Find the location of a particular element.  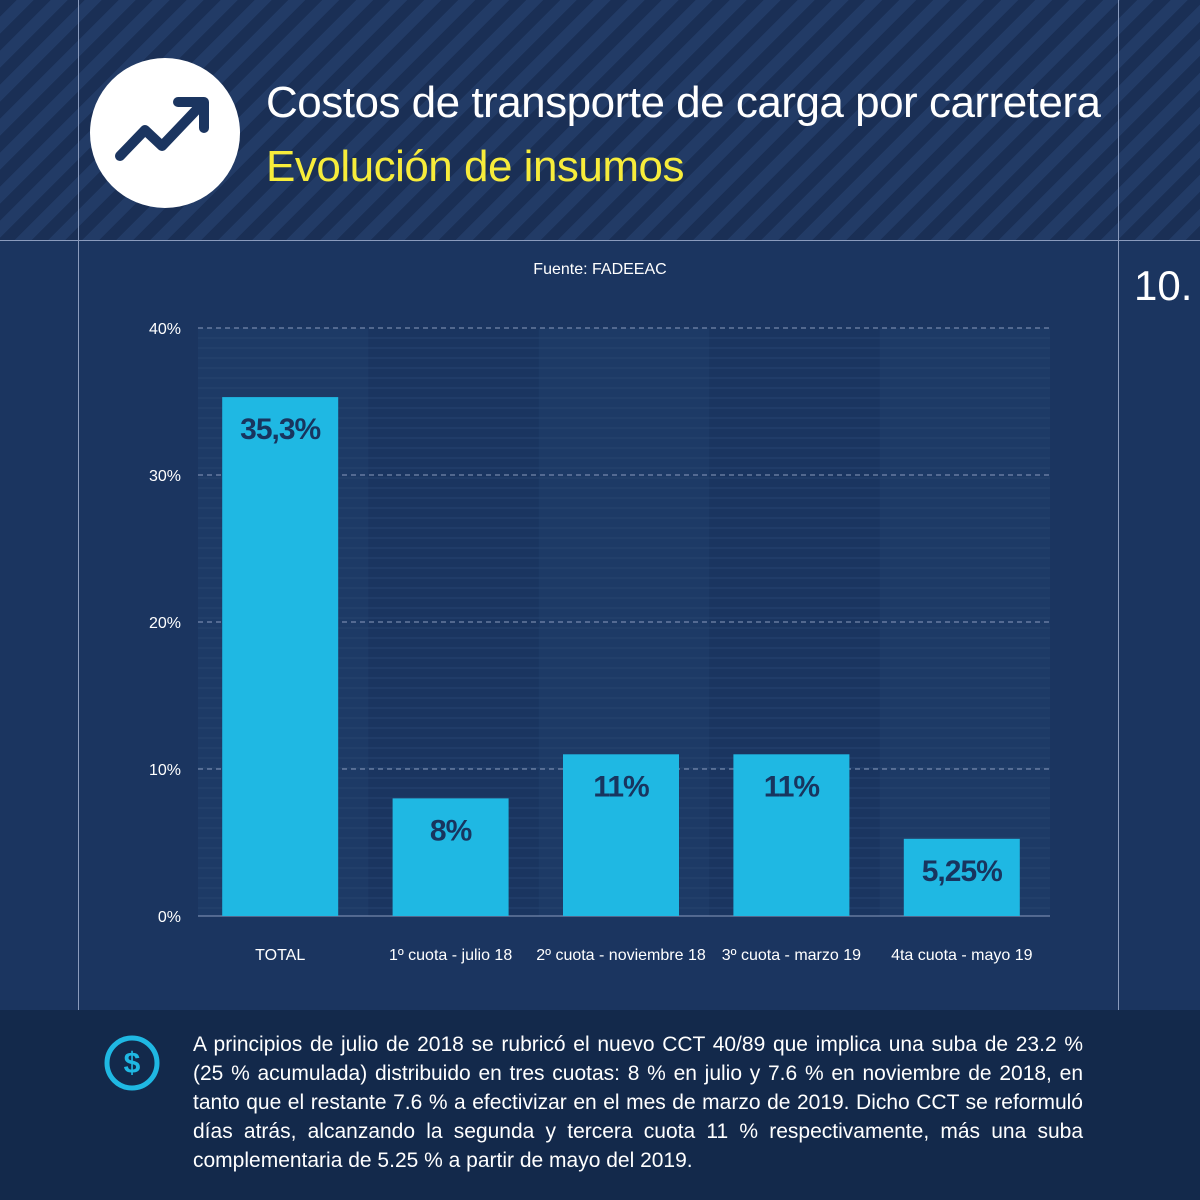

bar-value-label: 8% is located at coordinates (451, 830).